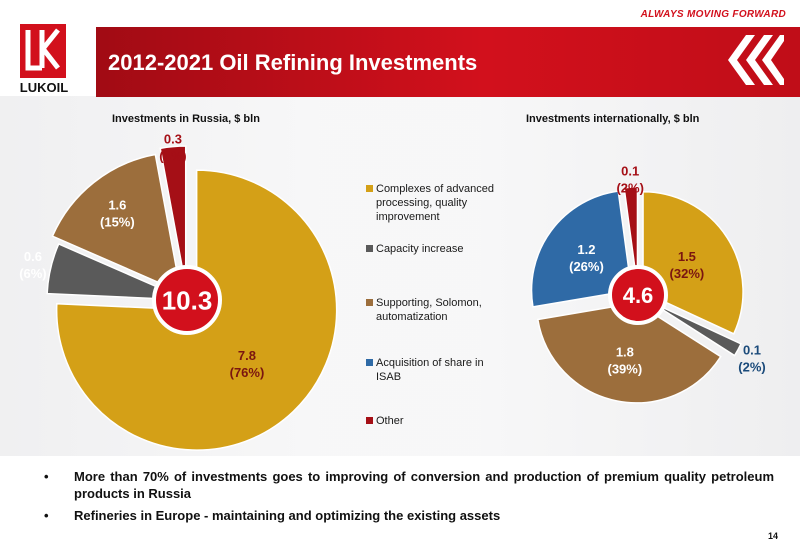 This screenshot has height=554, width=800. What do you see at coordinates (687, 273) in the screenshot?
I see `slice-percent-label: (32%)` at bounding box center [687, 273].